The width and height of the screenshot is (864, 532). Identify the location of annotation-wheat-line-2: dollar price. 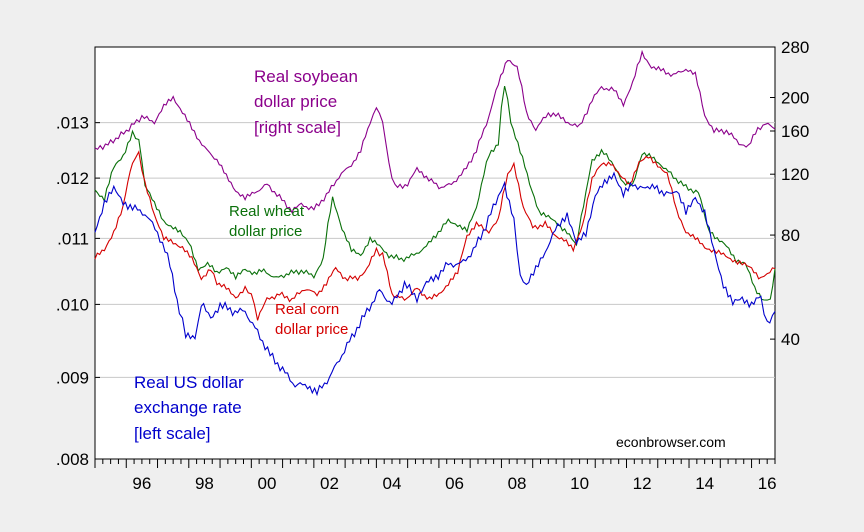
(265, 231).